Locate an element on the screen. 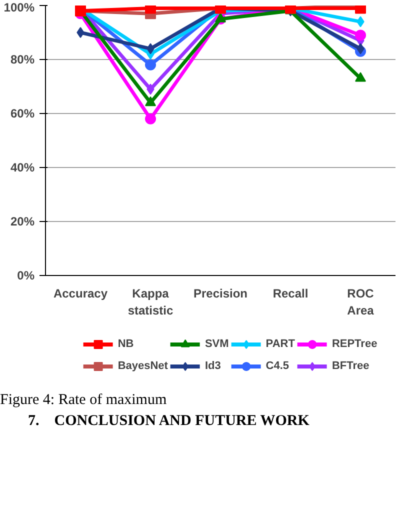 The image size is (420, 520). legend-label: PART is located at coordinates (280, 344).